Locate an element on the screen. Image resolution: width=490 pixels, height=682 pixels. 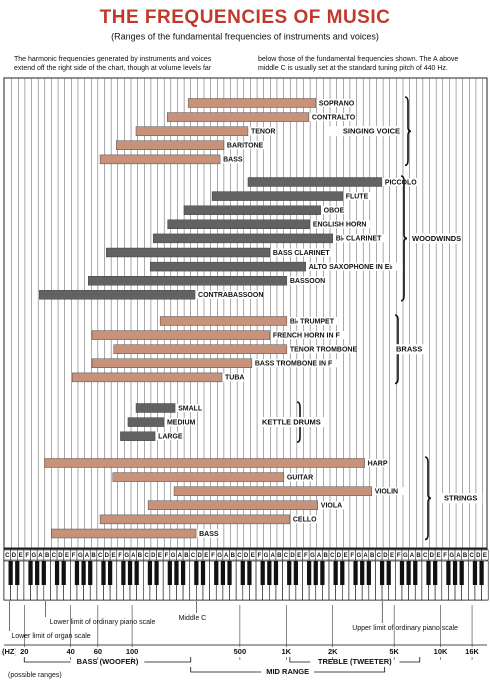
bar-label: FLUTE is located at coordinates (357, 196).